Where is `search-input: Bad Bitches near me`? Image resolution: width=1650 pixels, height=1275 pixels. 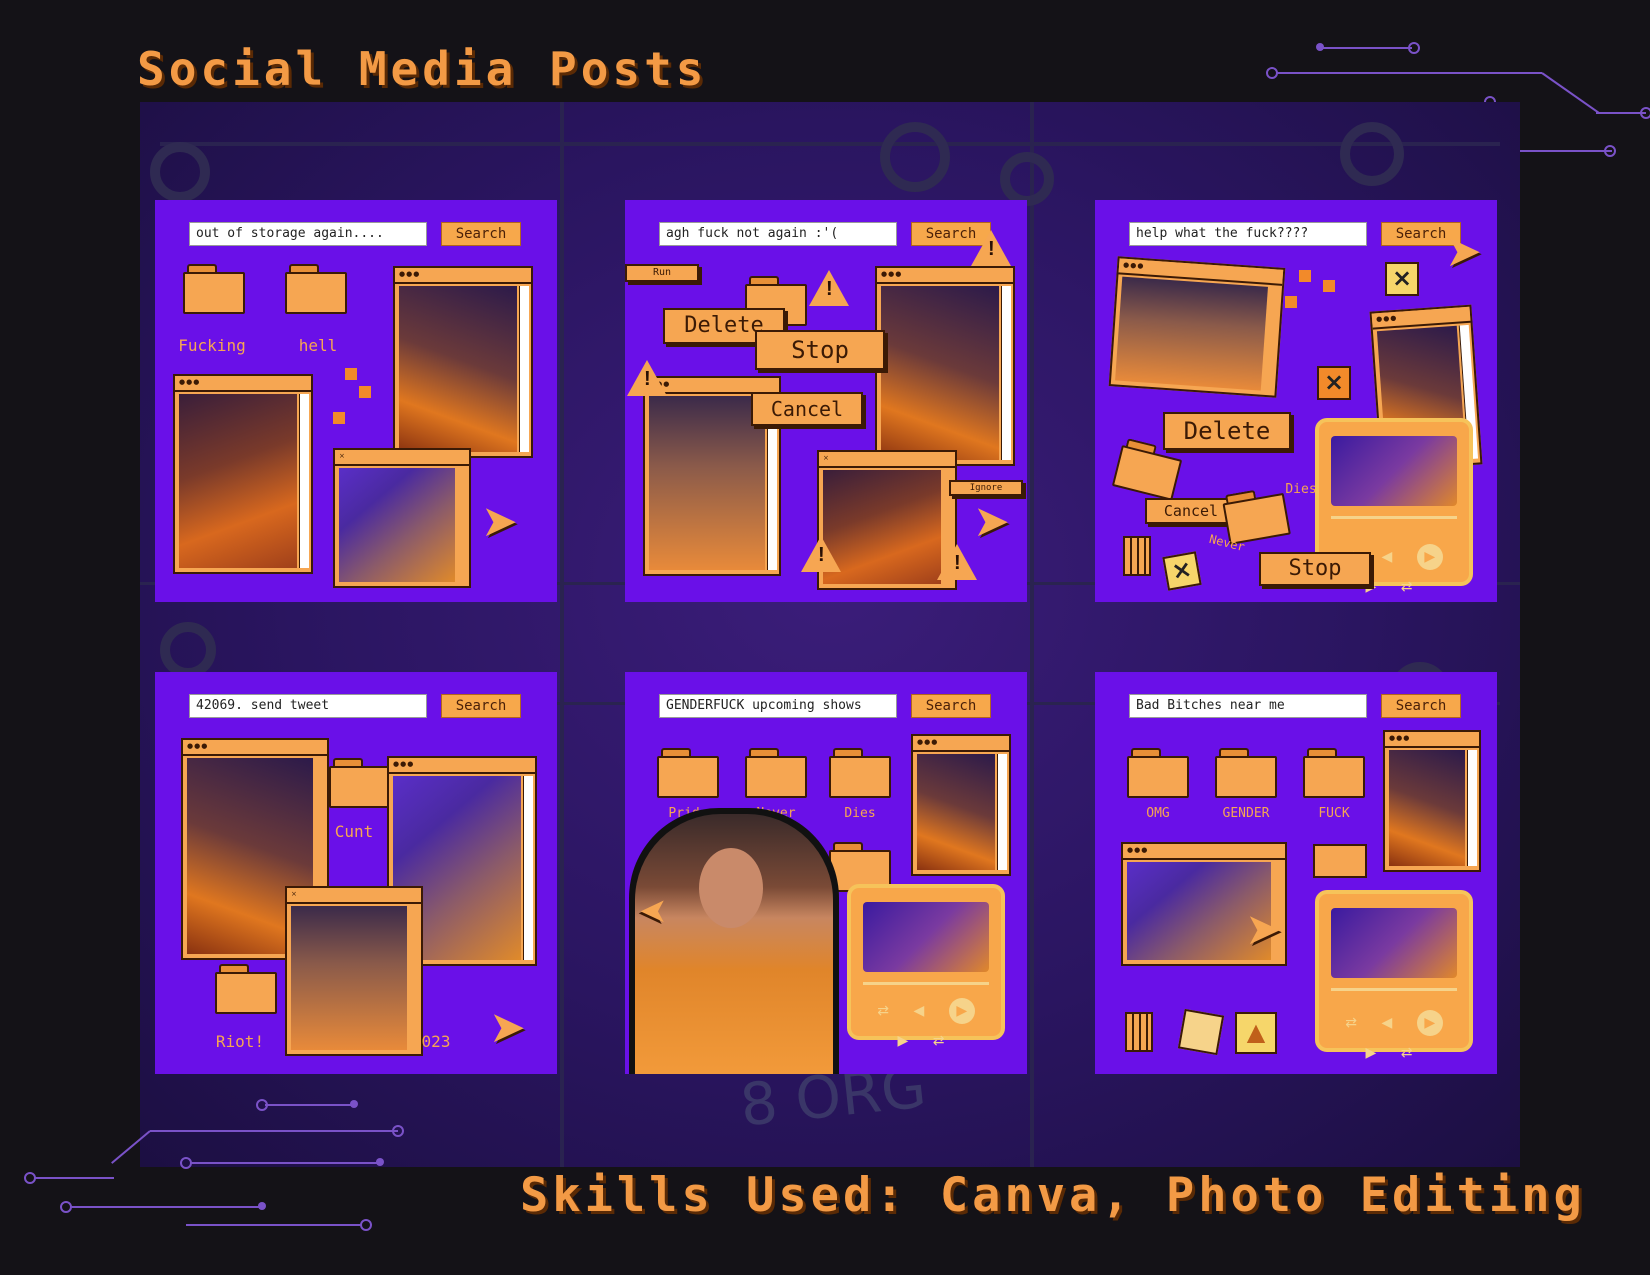 search-input: Bad Bitches near me is located at coordinates (1248, 706).